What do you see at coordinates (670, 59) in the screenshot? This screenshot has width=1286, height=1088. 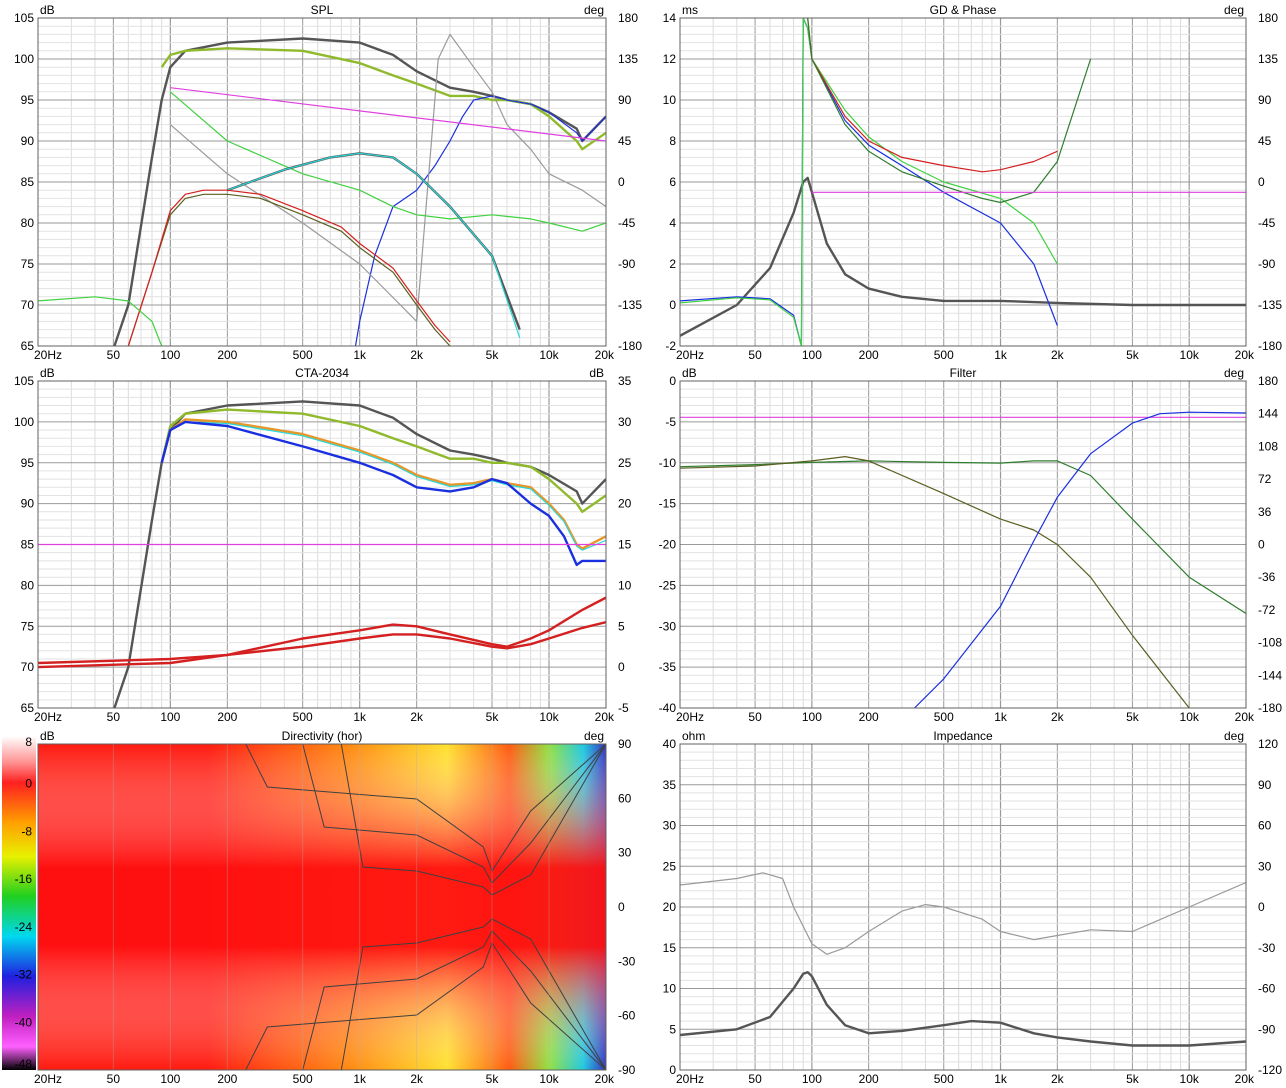 I see `y-tick-left: 12` at bounding box center [670, 59].